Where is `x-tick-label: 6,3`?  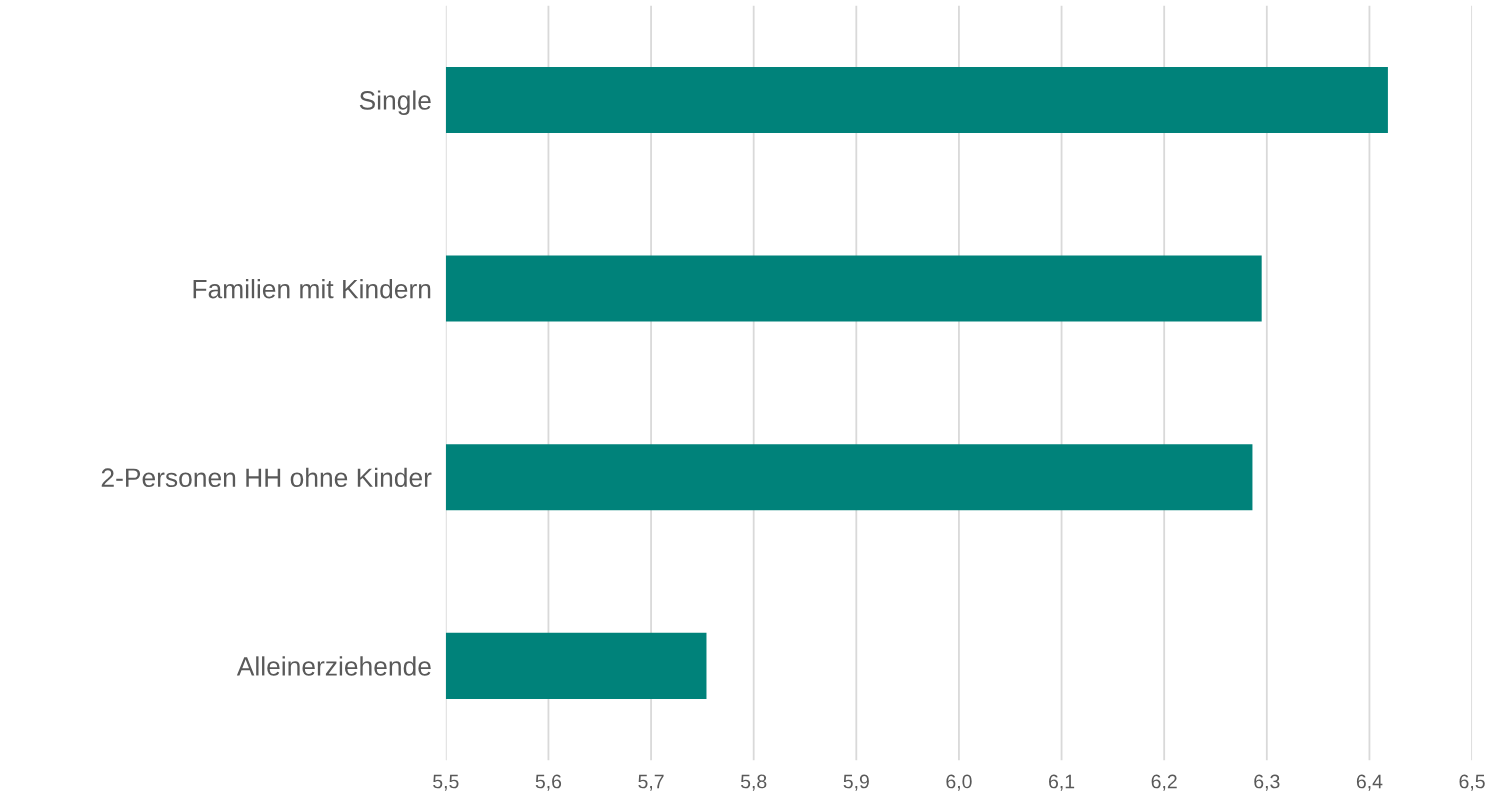 x-tick-label: 6,3 is located at coordinates (1267, 782).